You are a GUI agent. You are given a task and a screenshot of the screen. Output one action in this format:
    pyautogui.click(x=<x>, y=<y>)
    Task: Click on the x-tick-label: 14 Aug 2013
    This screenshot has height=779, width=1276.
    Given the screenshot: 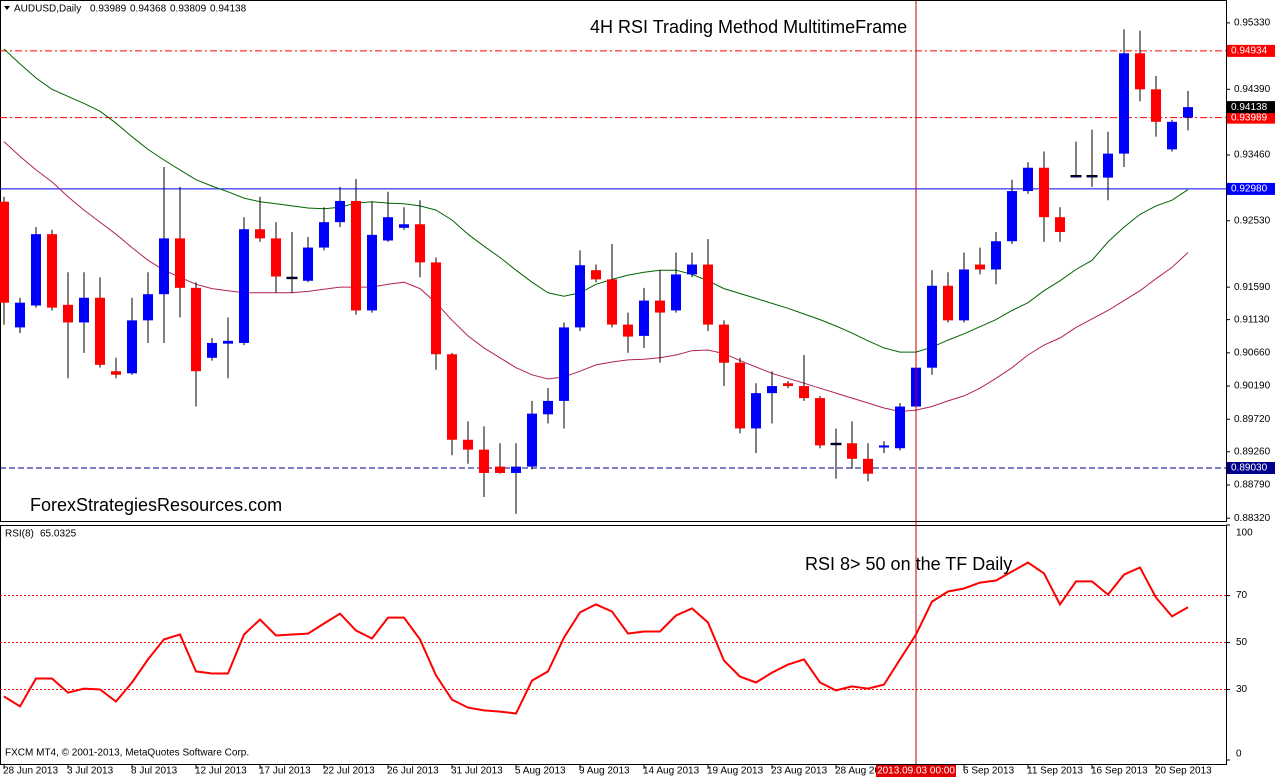 What is the action you would take?
    pyautogui.click(x=671, y=771)
    